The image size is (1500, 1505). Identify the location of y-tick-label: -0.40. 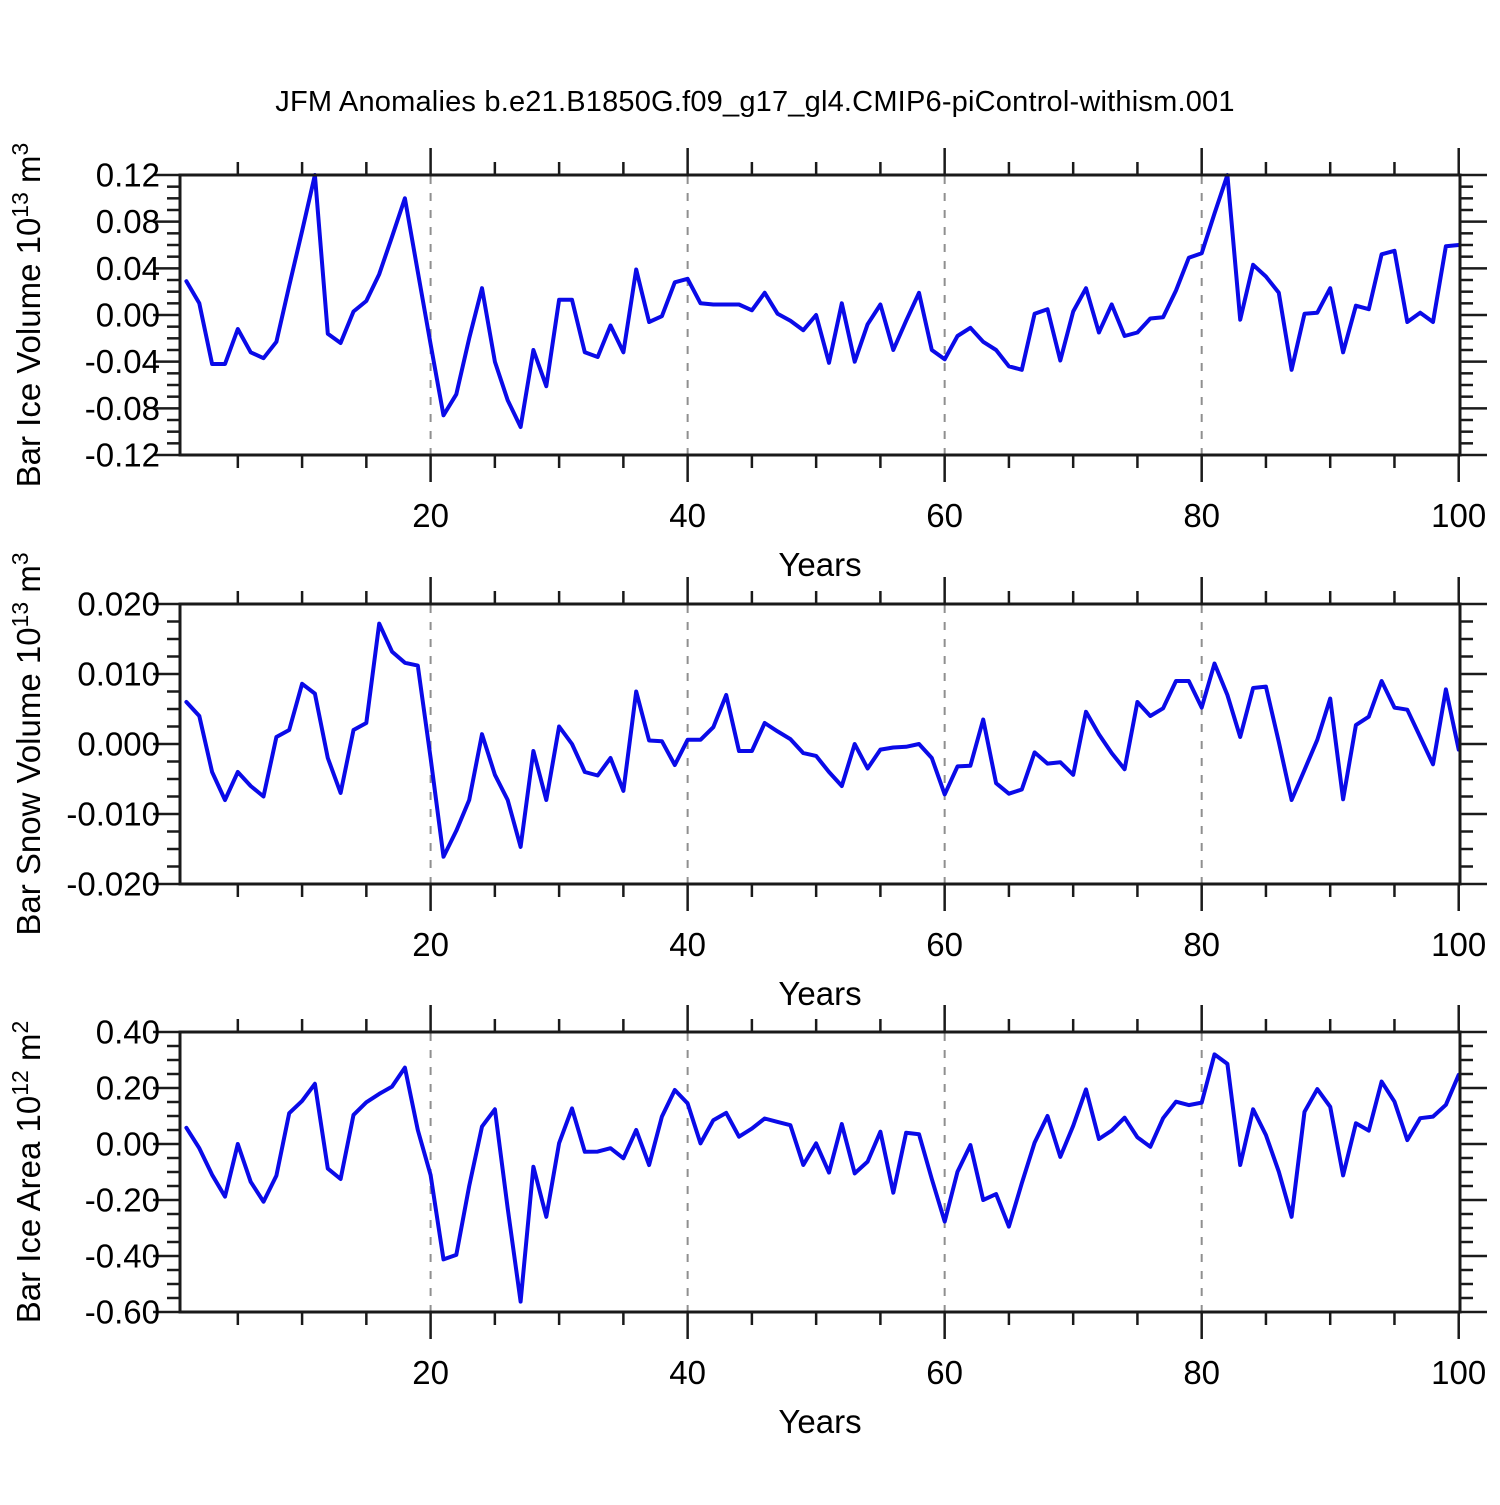
(122, 1256).